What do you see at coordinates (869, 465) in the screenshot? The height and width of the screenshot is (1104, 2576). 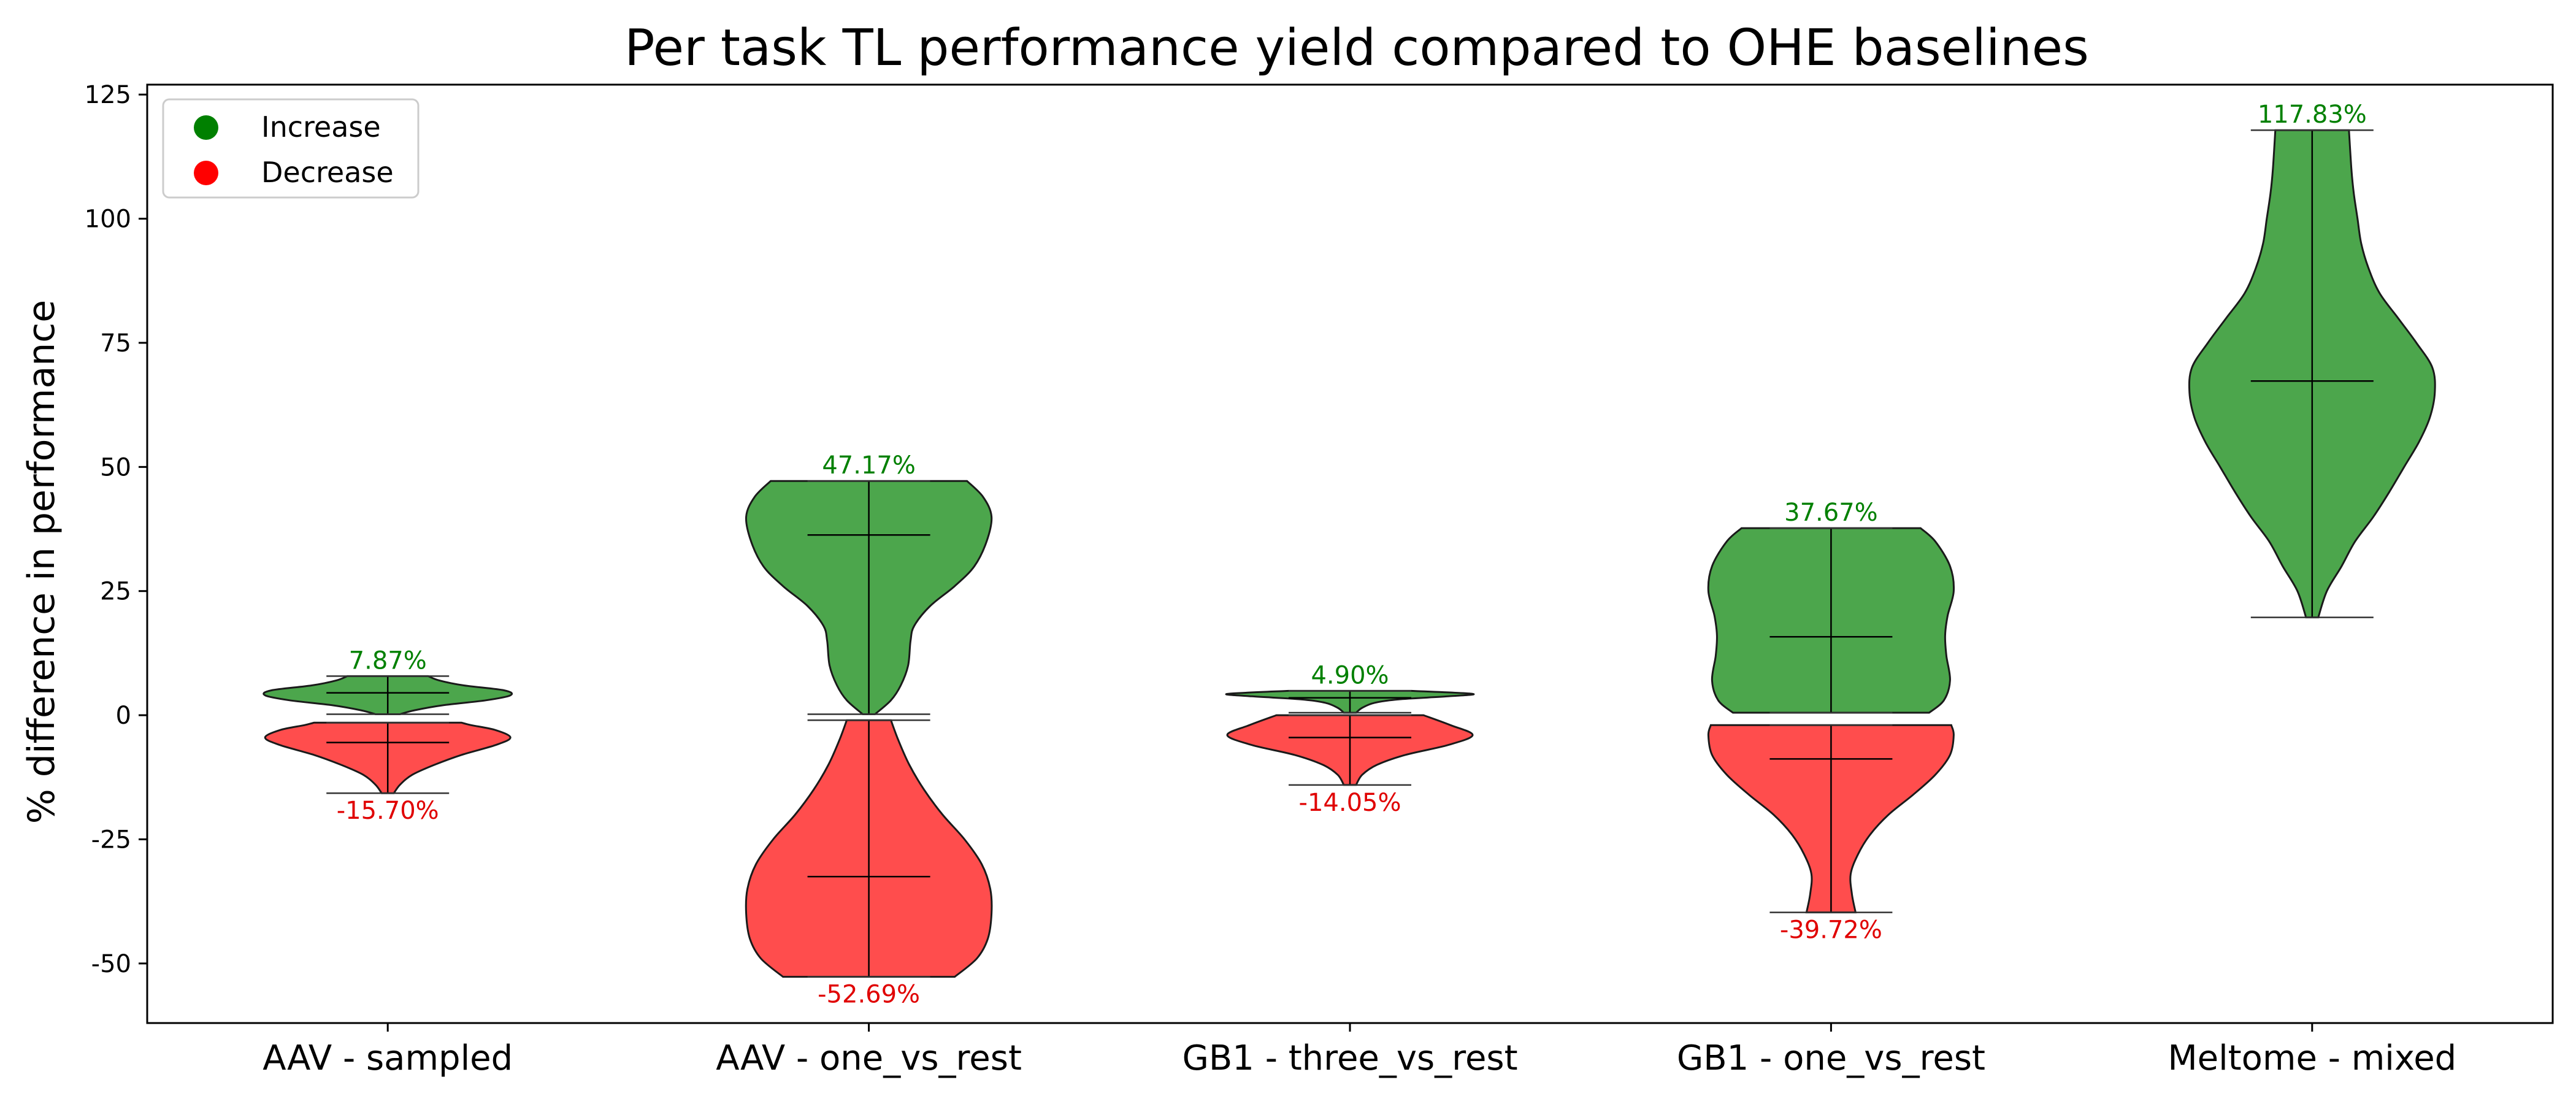 I see `increase-max-label: 47.17%` at bounding box center [869, 465].